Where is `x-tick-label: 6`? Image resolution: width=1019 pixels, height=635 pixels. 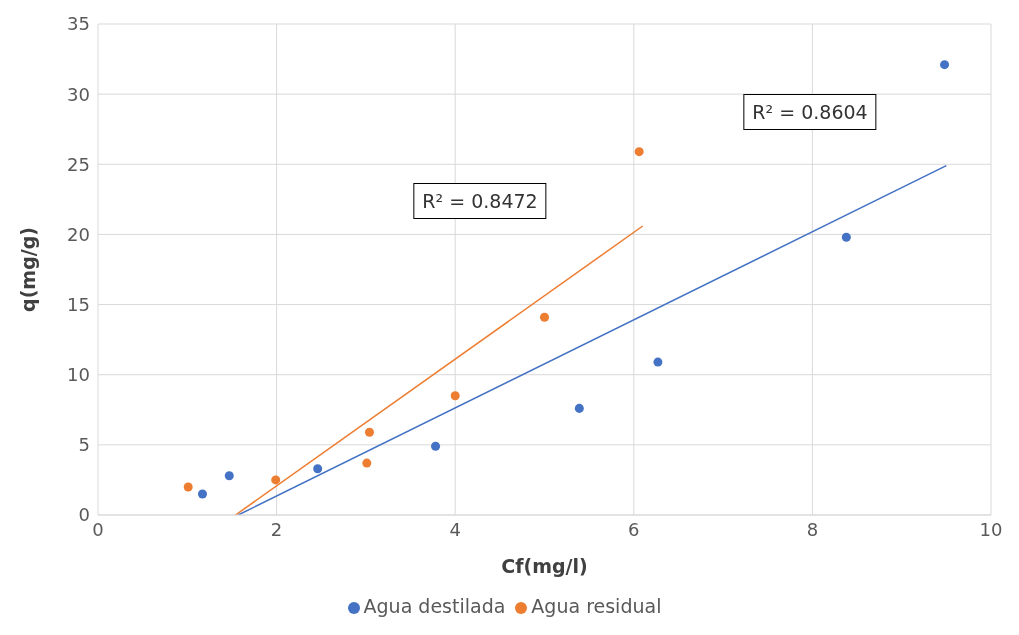 x-tick-label: 6 is located at coordinates (634, 529).